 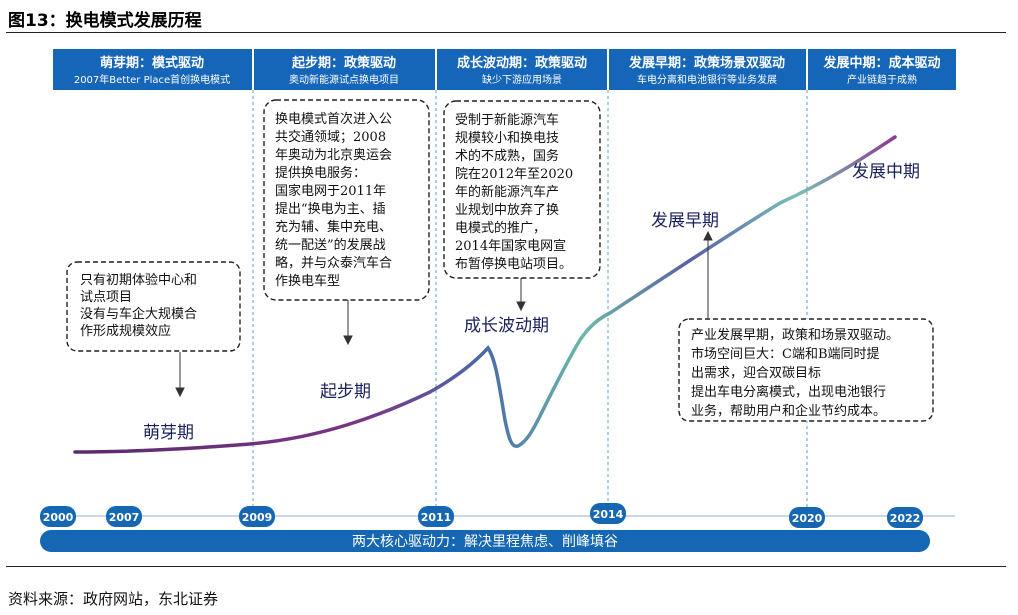 What do you see at coordinates (138, 314) in the screenshot?
I see `callout-sprout-line-3: 没有与车企大规模合` at bounding box center [138, 314].